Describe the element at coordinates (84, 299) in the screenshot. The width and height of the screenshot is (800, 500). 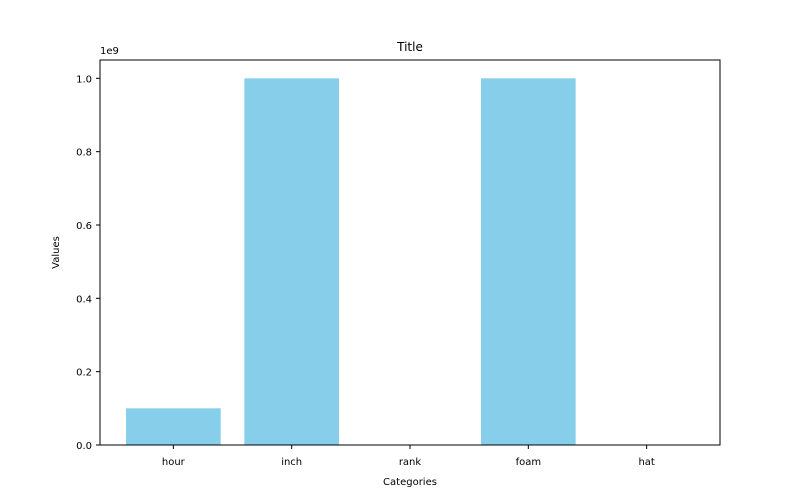
I see `y-tick-label: 0.4` at that location.